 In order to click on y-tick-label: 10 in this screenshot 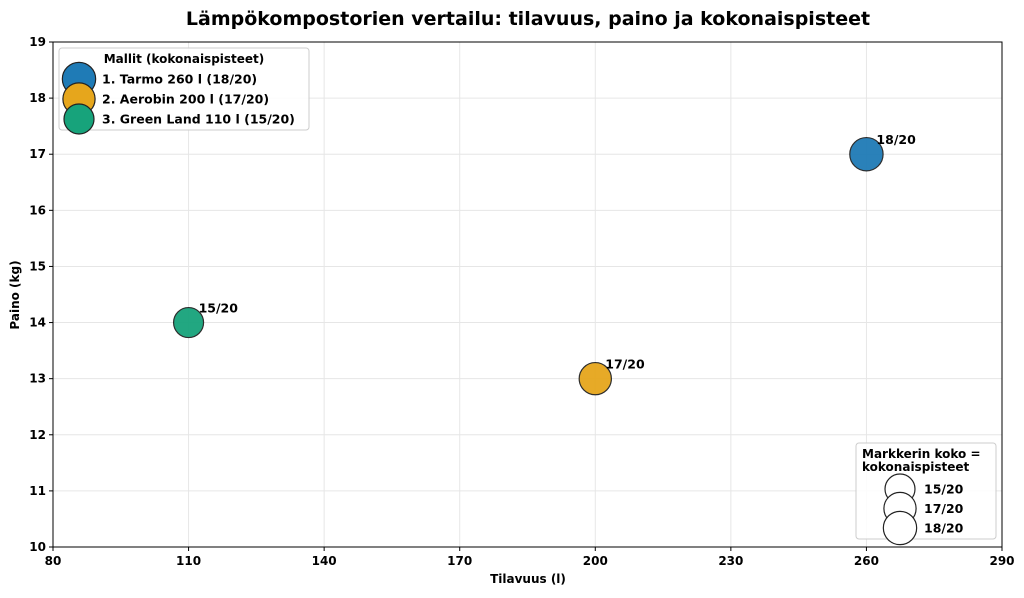, I will do `click(37, 547)`.